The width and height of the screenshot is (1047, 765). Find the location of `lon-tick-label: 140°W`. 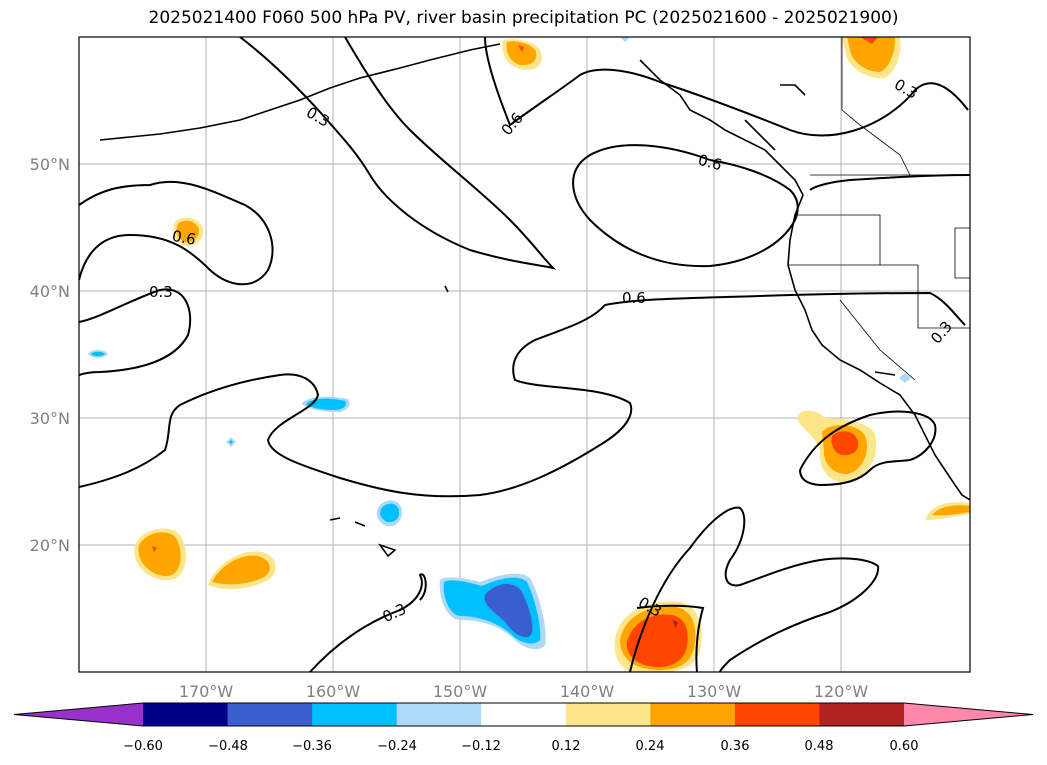

lon-tick-label: 140°W is located at coordinates (587, 691).